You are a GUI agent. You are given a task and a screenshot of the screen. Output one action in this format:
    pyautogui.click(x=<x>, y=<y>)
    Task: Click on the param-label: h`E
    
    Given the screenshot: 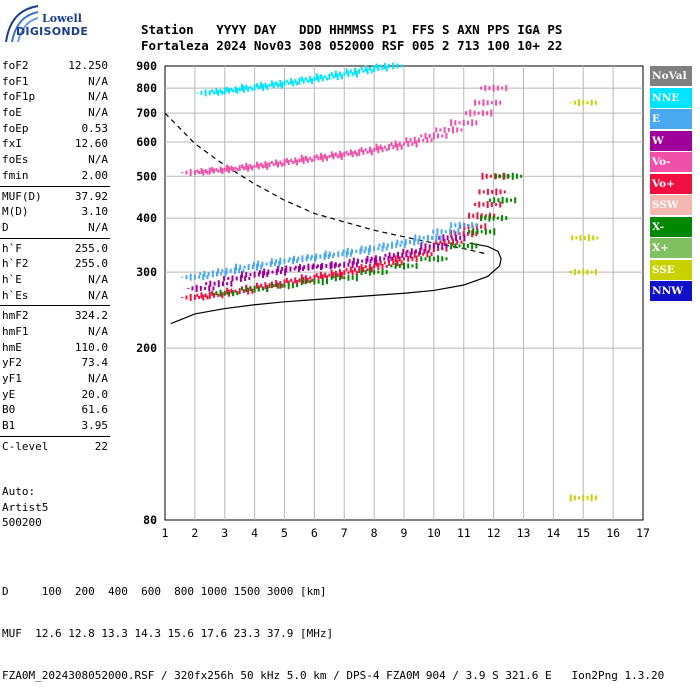 What is the action you would take?
    pyautogui.click(x=12, y=279)
    